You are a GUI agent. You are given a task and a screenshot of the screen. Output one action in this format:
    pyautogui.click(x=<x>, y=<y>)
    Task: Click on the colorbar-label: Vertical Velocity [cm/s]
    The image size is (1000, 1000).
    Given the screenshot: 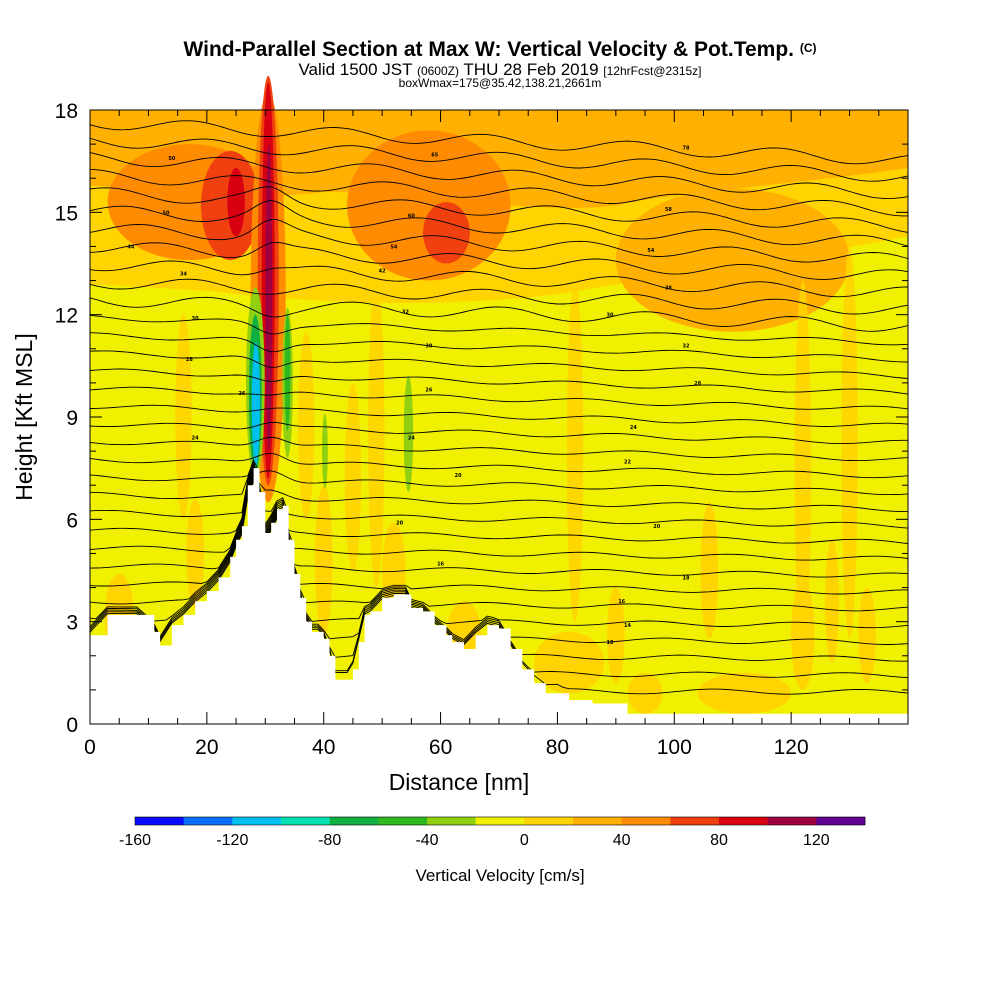 What is the action you would take?
    pyautogui.click(x=499, y=875)
    